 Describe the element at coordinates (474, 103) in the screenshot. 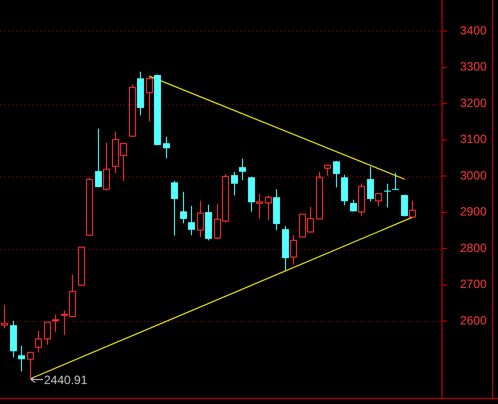

I see `y-tick-label: 3200` at that location.